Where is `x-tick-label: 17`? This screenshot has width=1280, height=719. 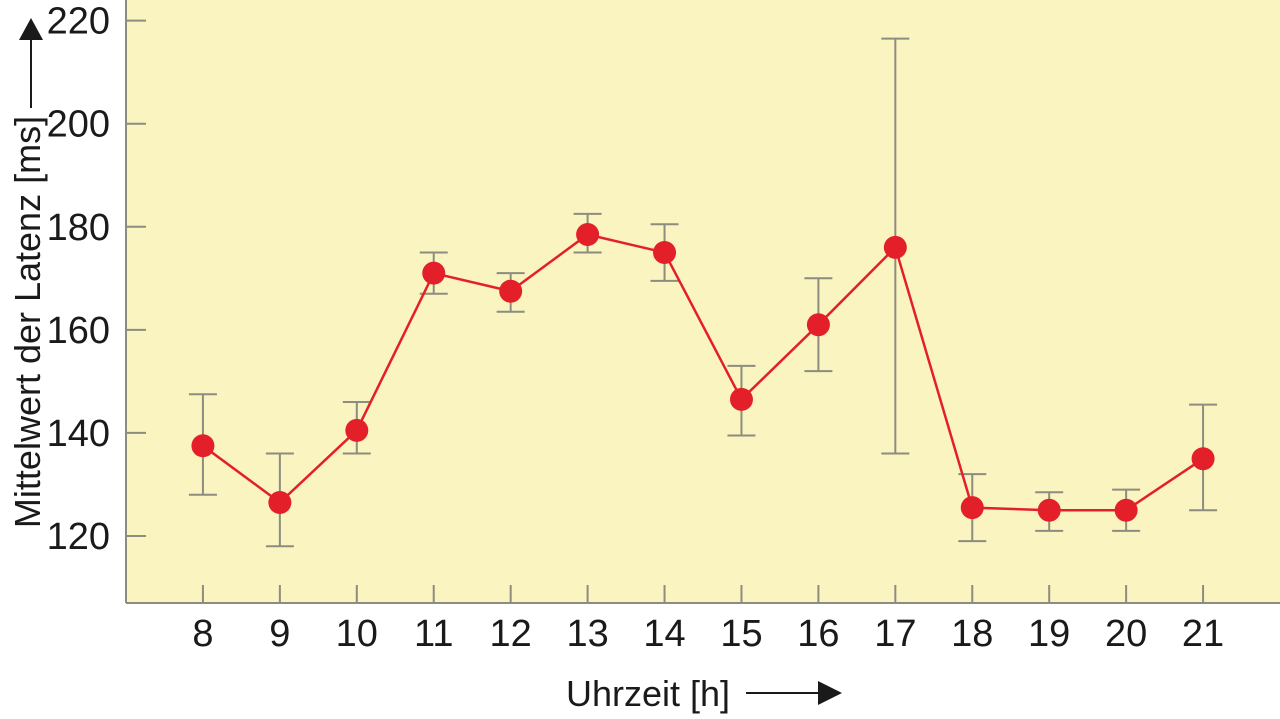 x-tick-label: 17 is located at coordinates (895, 634).